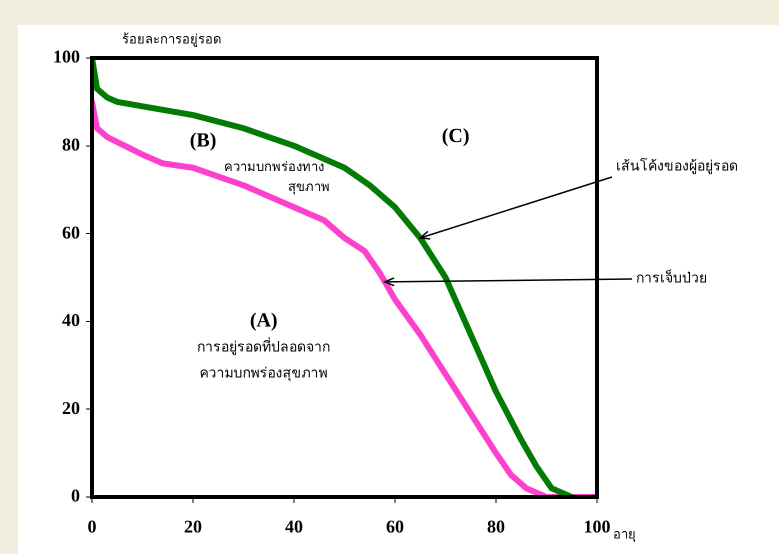  I want to click on x-tick-label: 100, so click(597, 526).